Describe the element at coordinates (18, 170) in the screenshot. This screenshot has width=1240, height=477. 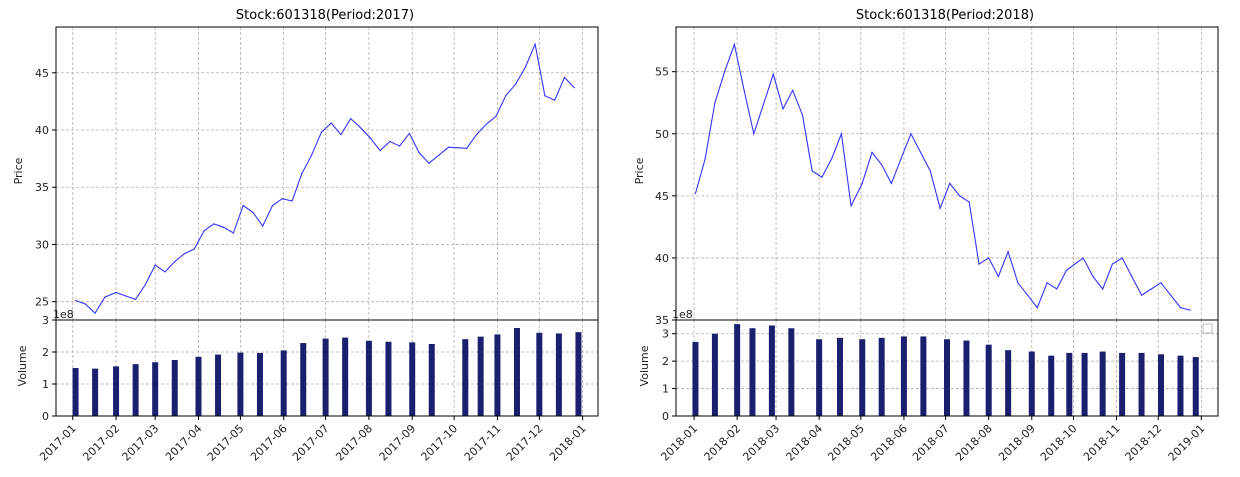
I see `left-price-ylabel: Price` at that location.